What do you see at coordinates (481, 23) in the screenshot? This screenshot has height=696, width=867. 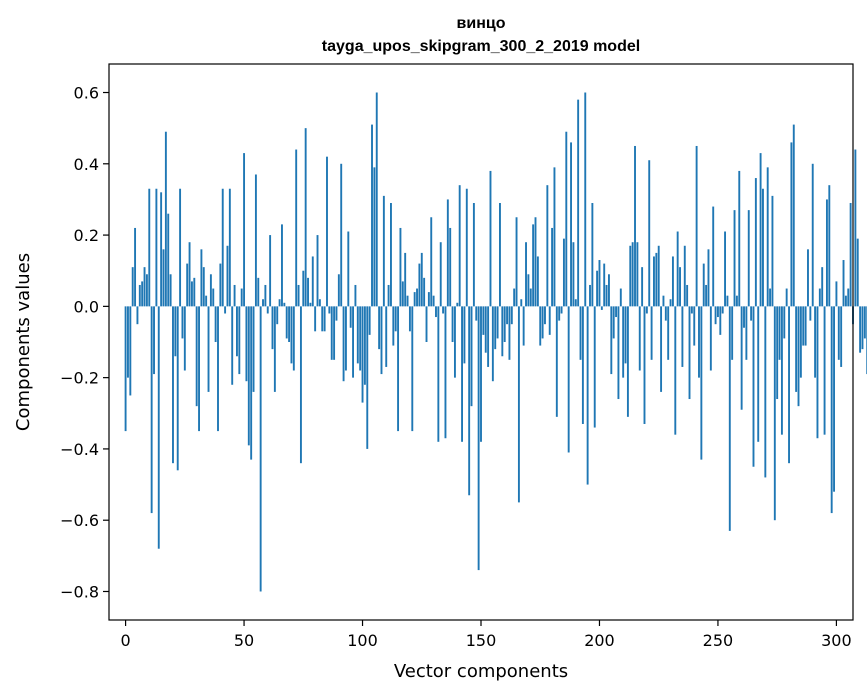 I see `chart-title: винцо` at bounding box center [481, 23].